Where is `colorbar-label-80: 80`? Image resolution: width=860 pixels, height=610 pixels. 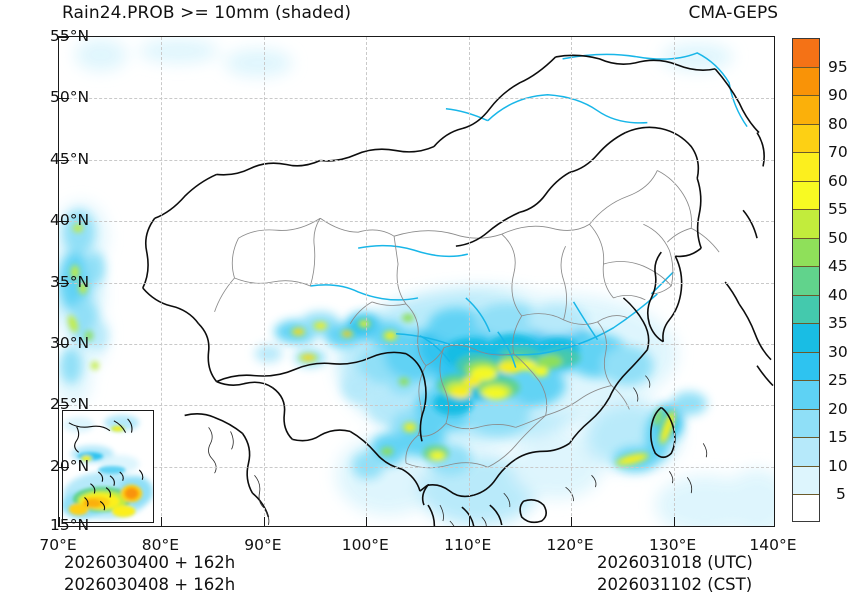
colorbar-label-80: 80 is located at coordinates (838, 123).